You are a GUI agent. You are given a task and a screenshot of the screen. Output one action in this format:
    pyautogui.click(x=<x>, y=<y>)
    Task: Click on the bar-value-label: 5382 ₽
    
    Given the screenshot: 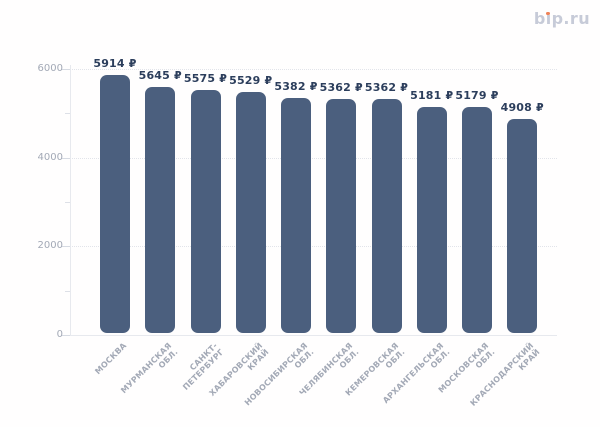 What is the action you would take?
    pyautogui.click(x=296, y=87)
    